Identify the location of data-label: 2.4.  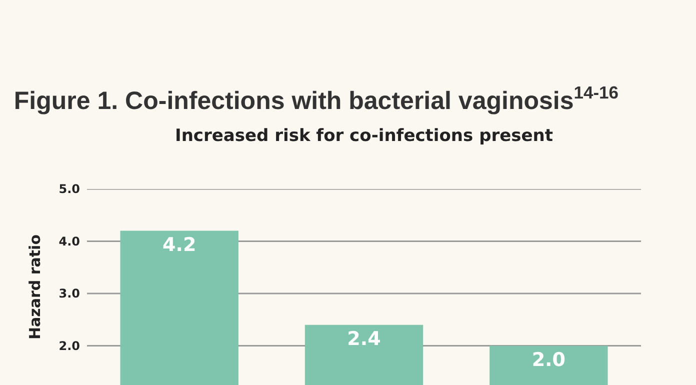
(364, 339).